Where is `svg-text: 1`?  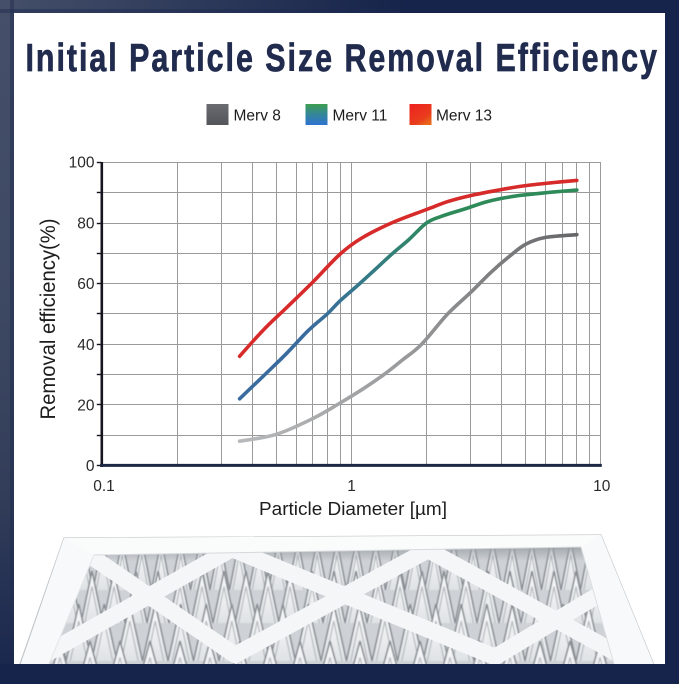 svg-text: 1 is located at coordinates (351, 486).